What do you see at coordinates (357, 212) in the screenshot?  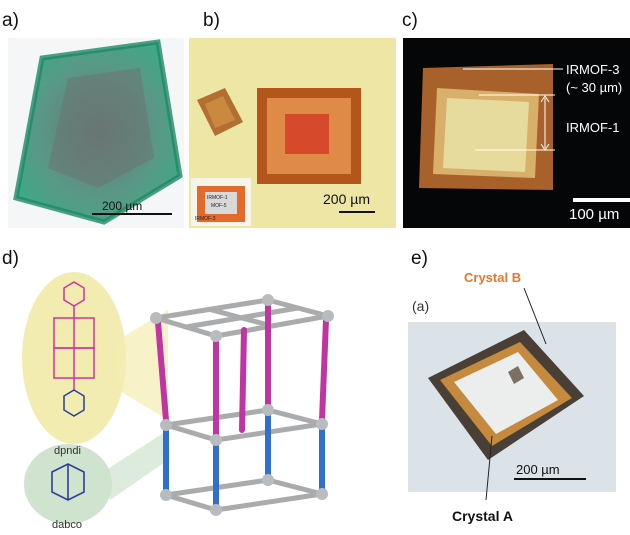 I see `scale-bar-b` at bounding box center [357, 212].